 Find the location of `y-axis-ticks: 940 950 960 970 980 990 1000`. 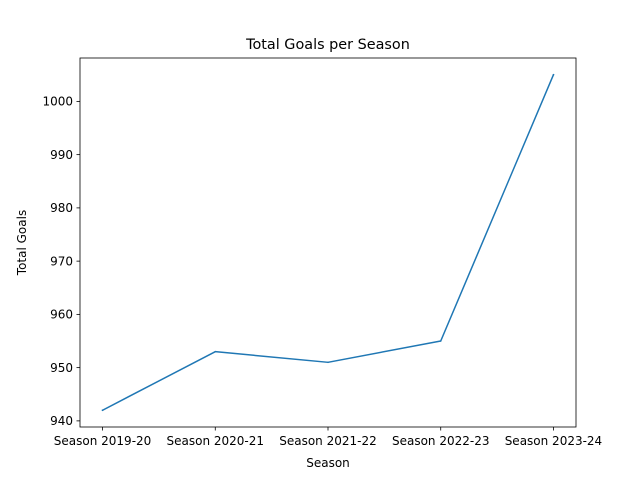

y-axis-ticks: 940 950 960 970 980 990 1000 is located at coordinates (61, 261).